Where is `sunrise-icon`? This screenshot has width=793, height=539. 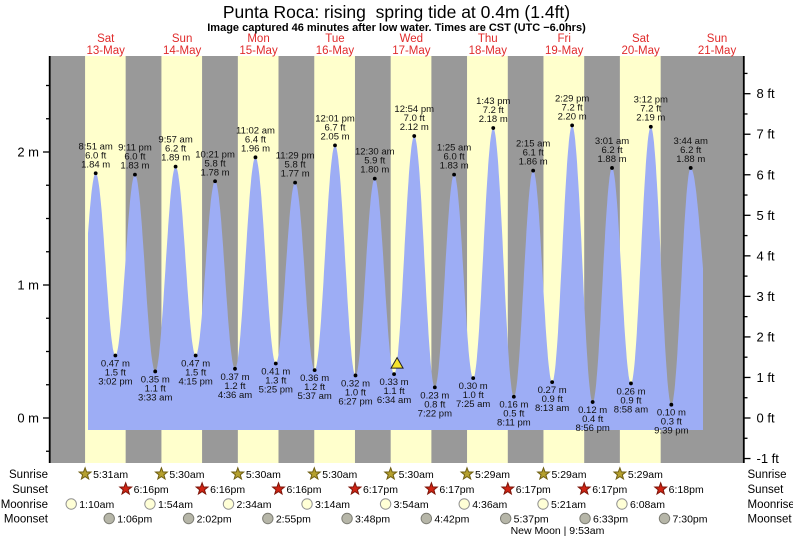 sunrise-icon is located at coordinates (85, 473).